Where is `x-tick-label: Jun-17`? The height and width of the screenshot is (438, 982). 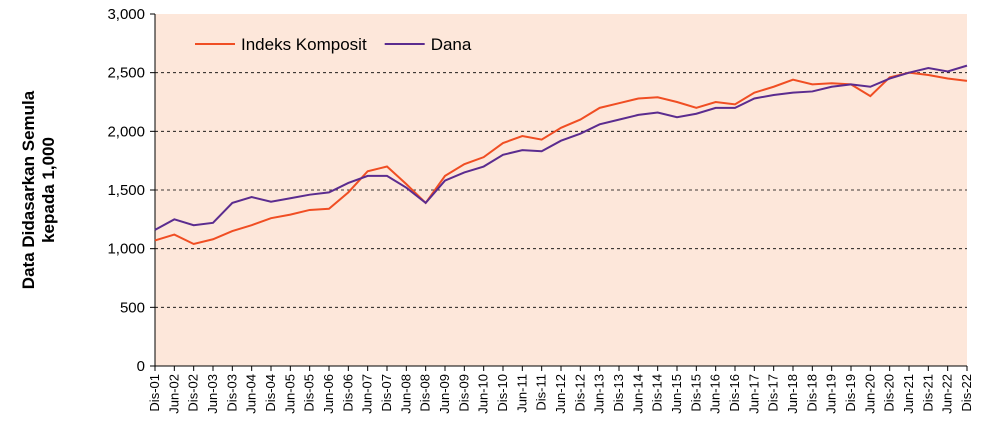 x-tick-label: Jun-17 is located at coordinates (753, 394).